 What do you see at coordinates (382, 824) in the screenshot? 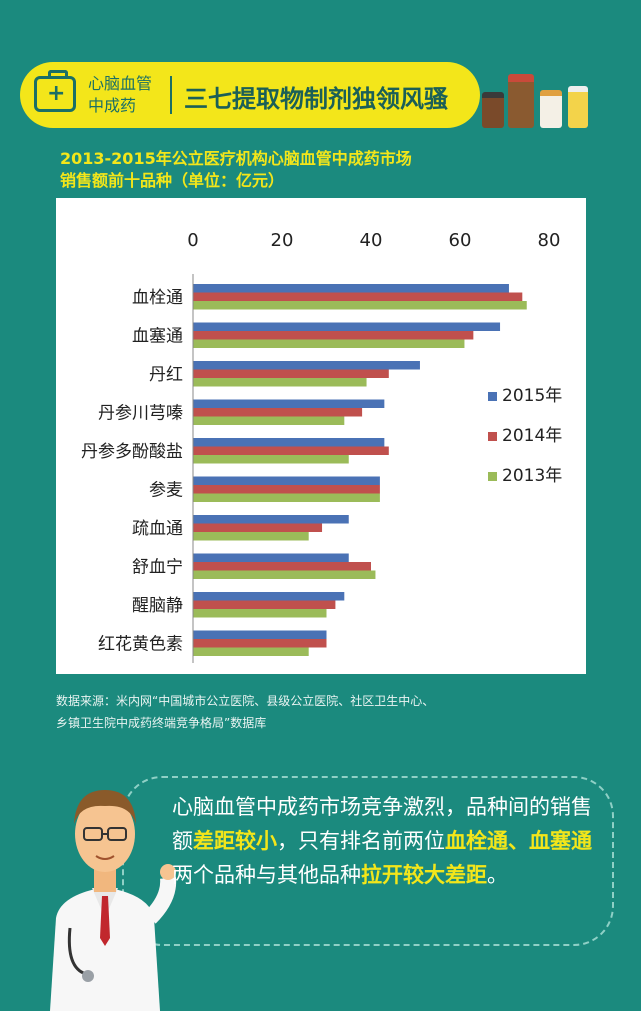
I see `note-seg1: 心脑血管中成药市场竞争激烈，品种间的销售额` at bounding box center [382, 824].